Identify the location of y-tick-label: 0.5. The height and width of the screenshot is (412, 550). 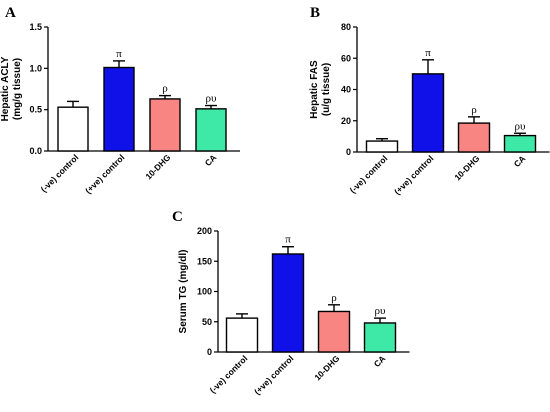
(35, 110).